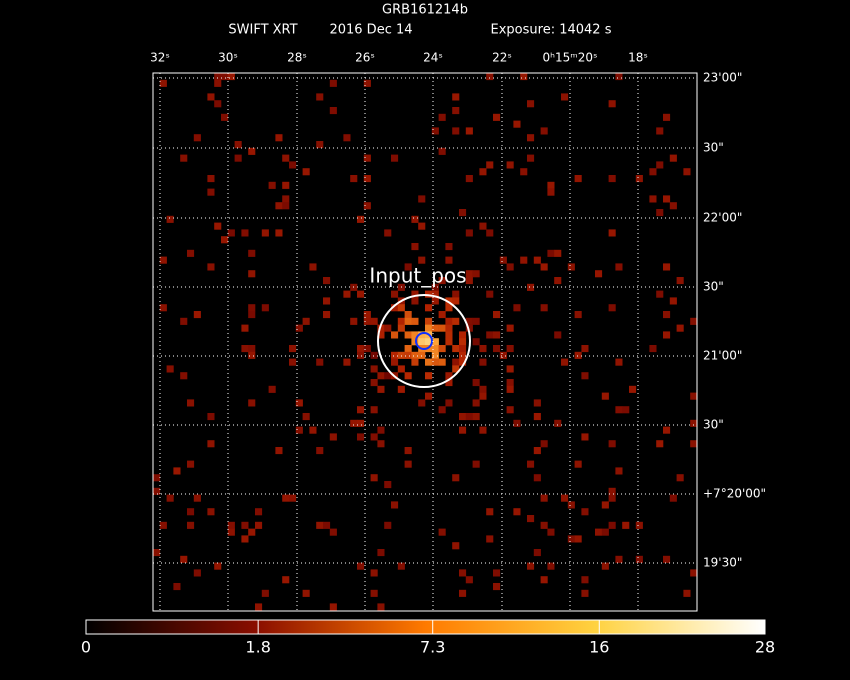  Describe the element at coordinates (551, 30) in the screenshot. I see `subtitle: Exposure: 14042 s` at that location.